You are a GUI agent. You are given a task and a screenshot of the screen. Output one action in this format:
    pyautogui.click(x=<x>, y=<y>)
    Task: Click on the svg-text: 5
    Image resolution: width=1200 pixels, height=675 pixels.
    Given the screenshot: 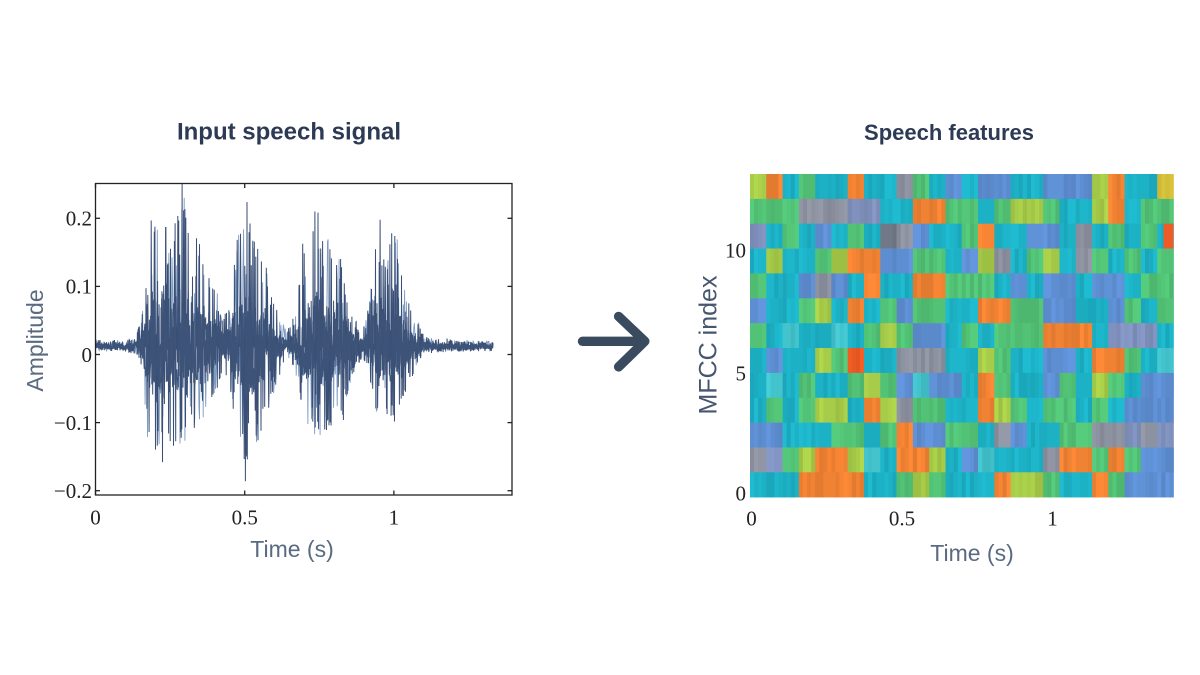 What is the action you would take?
    pyautogui.click(x=741, y=373)
    